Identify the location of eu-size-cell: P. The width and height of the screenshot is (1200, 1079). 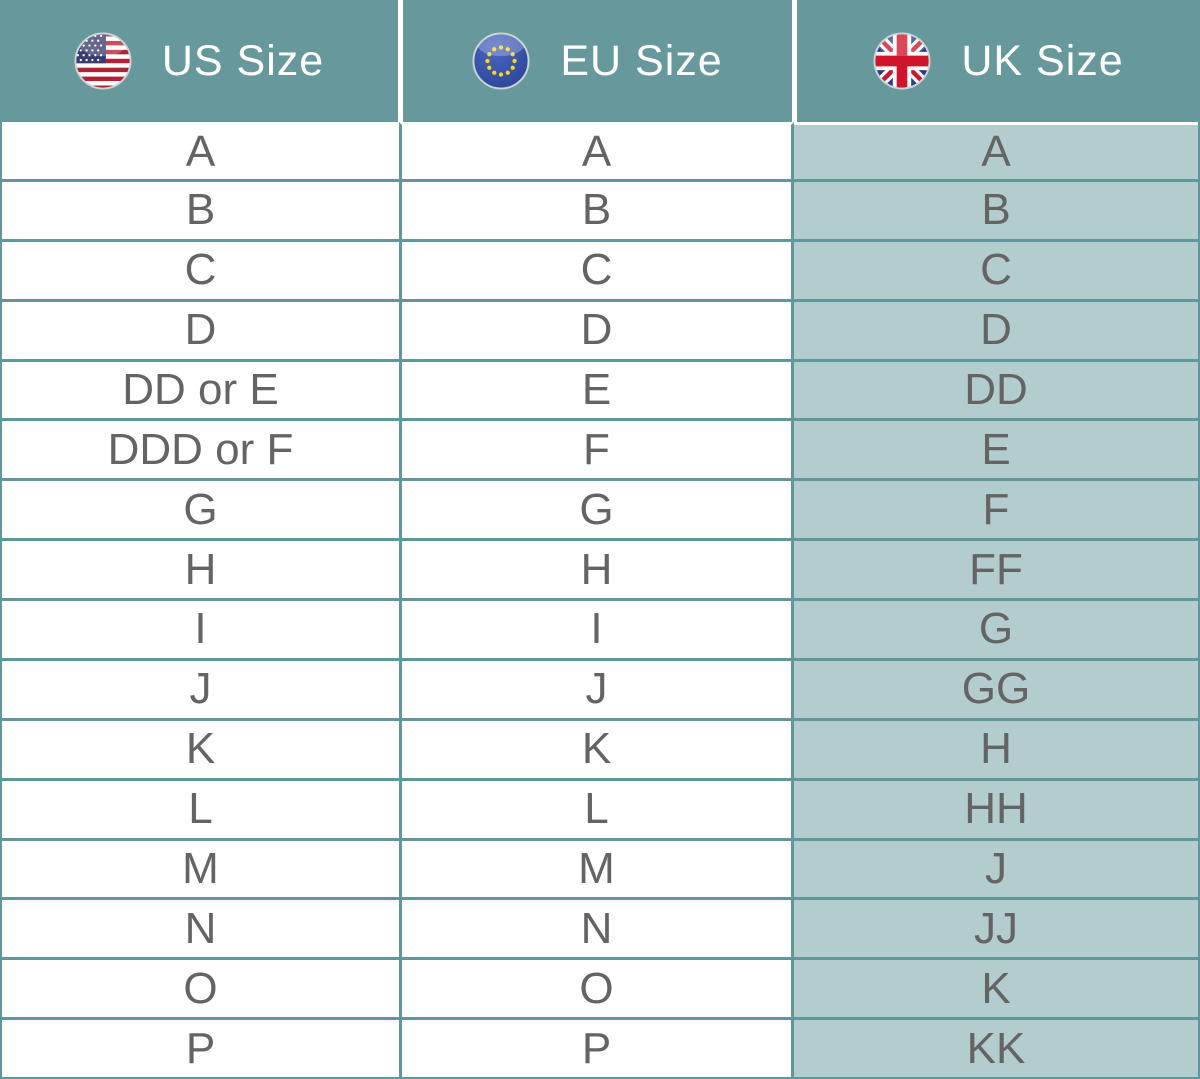
(596, 1048).